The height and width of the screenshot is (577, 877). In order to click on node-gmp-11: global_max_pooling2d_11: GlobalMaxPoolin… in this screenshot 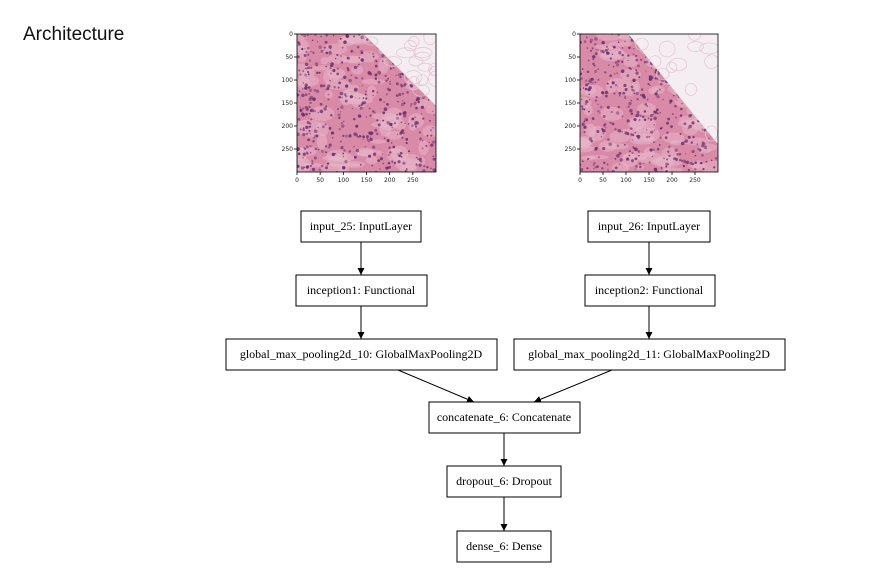, I will do `click(649, 354)`.